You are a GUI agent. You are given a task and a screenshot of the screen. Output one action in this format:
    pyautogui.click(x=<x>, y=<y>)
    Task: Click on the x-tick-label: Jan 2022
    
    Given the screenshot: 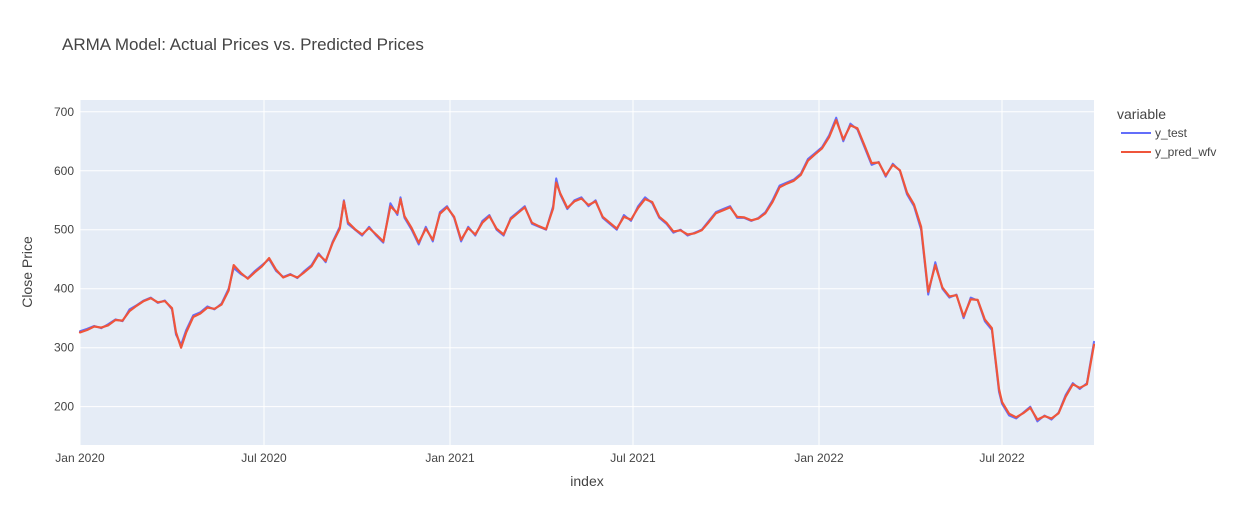 What is the action you would take?
    pyautogui.click(x=819, y=458)
    